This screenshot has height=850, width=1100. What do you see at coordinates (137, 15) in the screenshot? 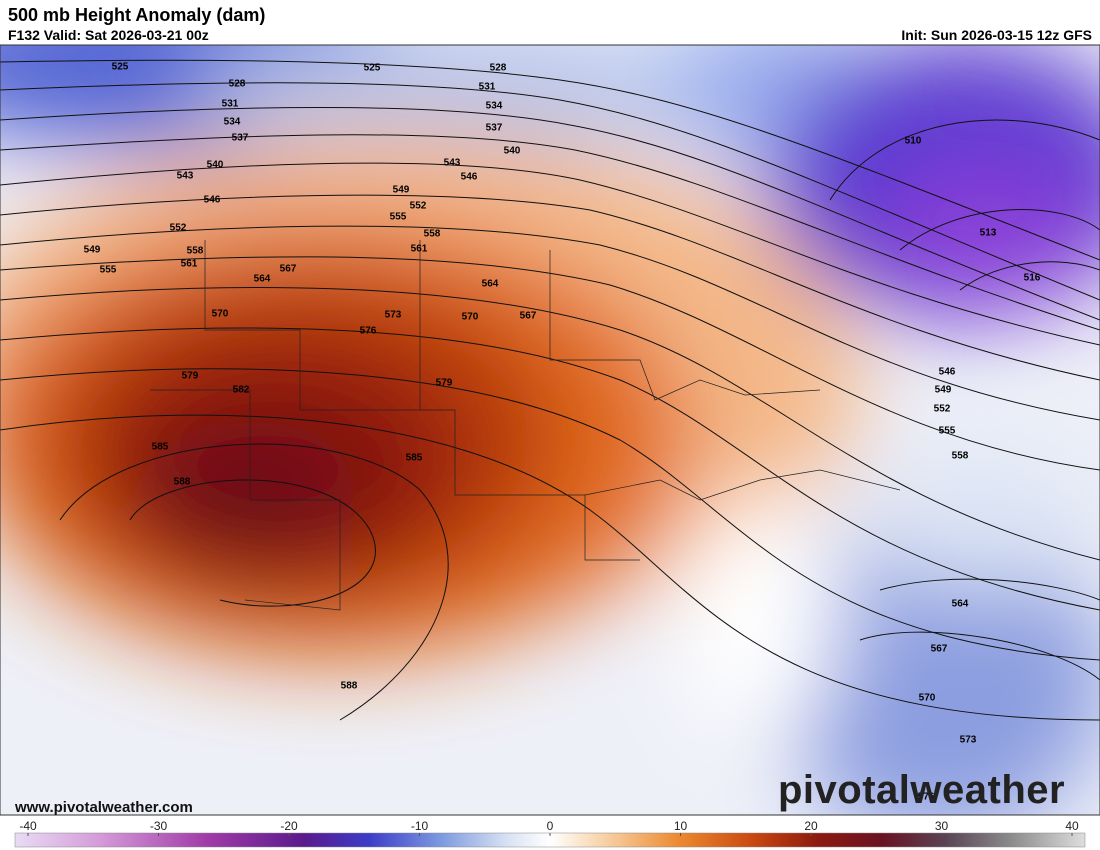
I see `map-title: 500 mb Height Anomaly (dam)` at bounding box center [137, 15].